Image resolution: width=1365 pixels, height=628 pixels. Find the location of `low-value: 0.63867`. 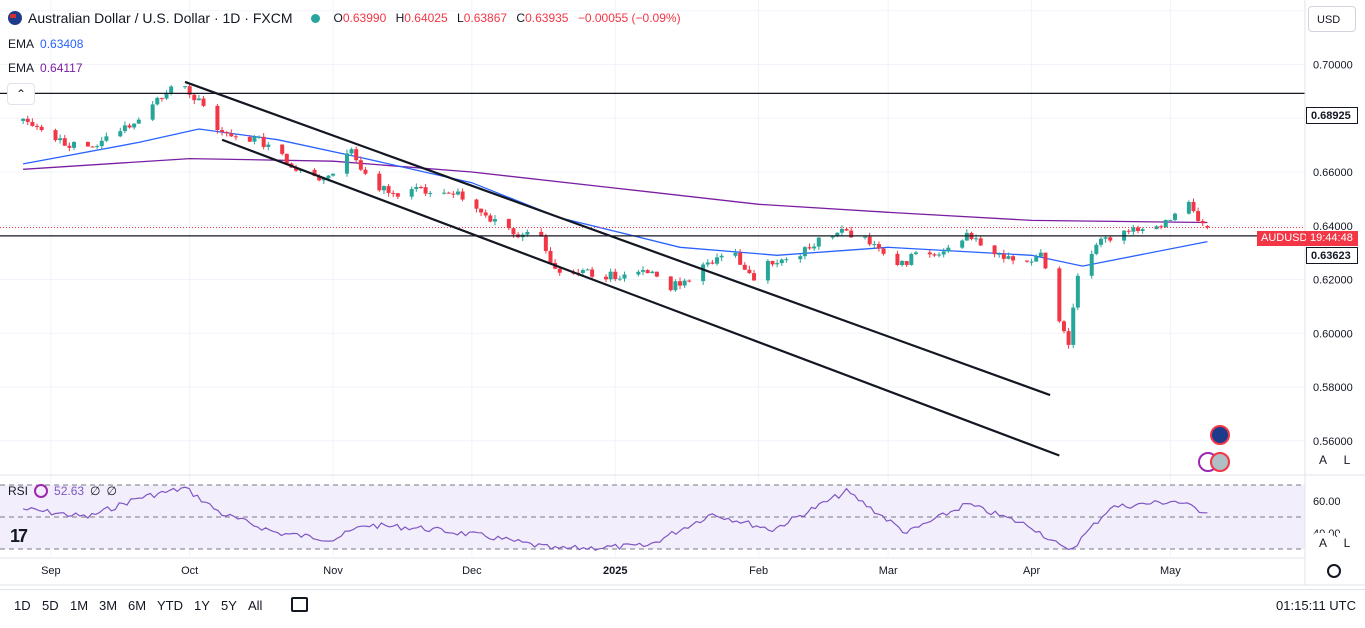

low-value: 0.63867 is located at coordinates (485, 18).